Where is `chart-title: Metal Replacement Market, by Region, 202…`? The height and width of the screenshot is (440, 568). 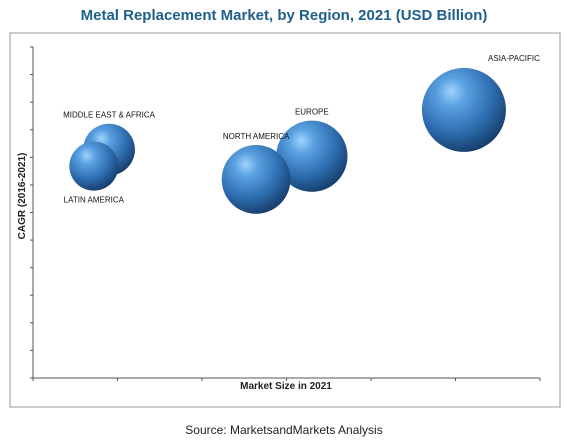 chart-title: Metal Replacement Market, by Region, 202… is located at coordinates (284, 15).